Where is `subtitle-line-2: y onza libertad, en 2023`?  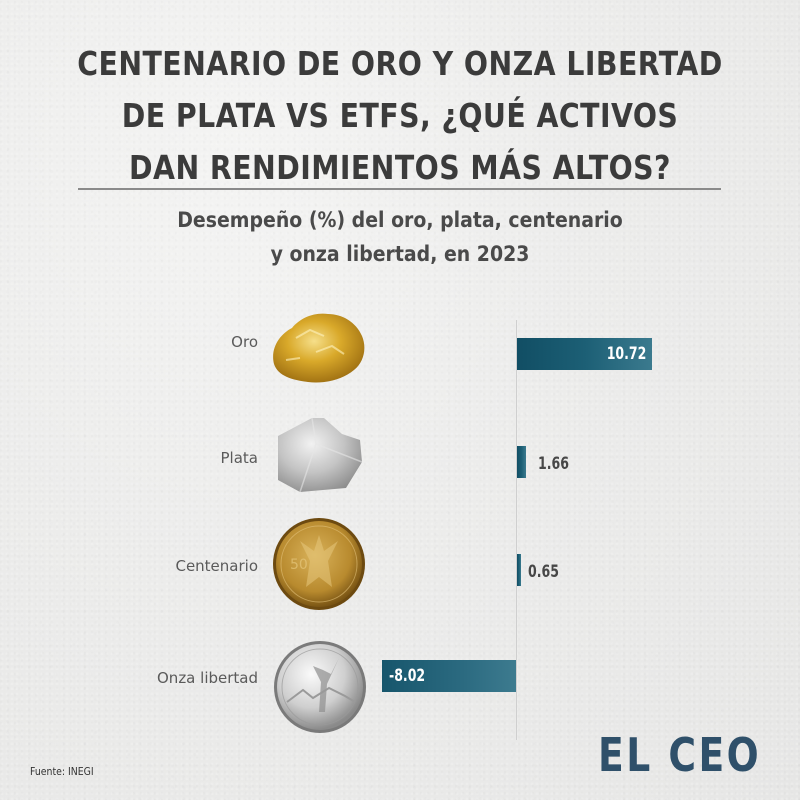
subtitle-line-2: y onza libertad, en 2023 is located at coordinates (400, 254).